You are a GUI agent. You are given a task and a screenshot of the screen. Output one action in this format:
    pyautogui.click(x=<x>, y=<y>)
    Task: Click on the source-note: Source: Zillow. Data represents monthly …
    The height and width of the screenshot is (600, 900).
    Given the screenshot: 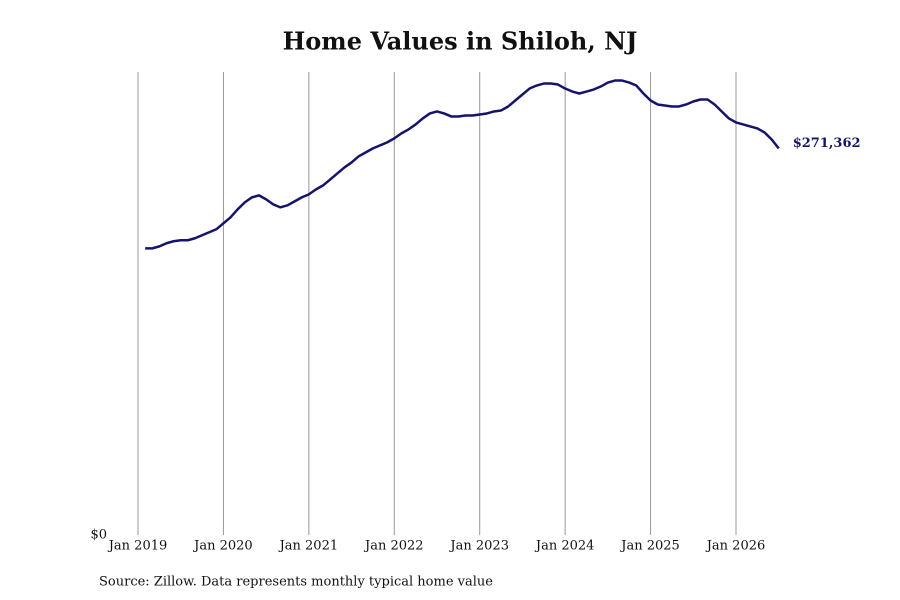 What is the action you would take?
    pyautogui.click(x=296, y=582)
    